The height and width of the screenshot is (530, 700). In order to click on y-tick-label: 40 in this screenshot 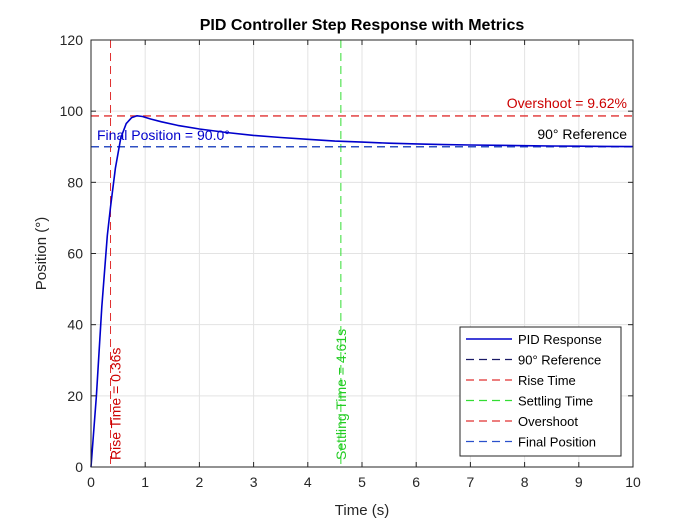, I will do `click(75, 325)`.